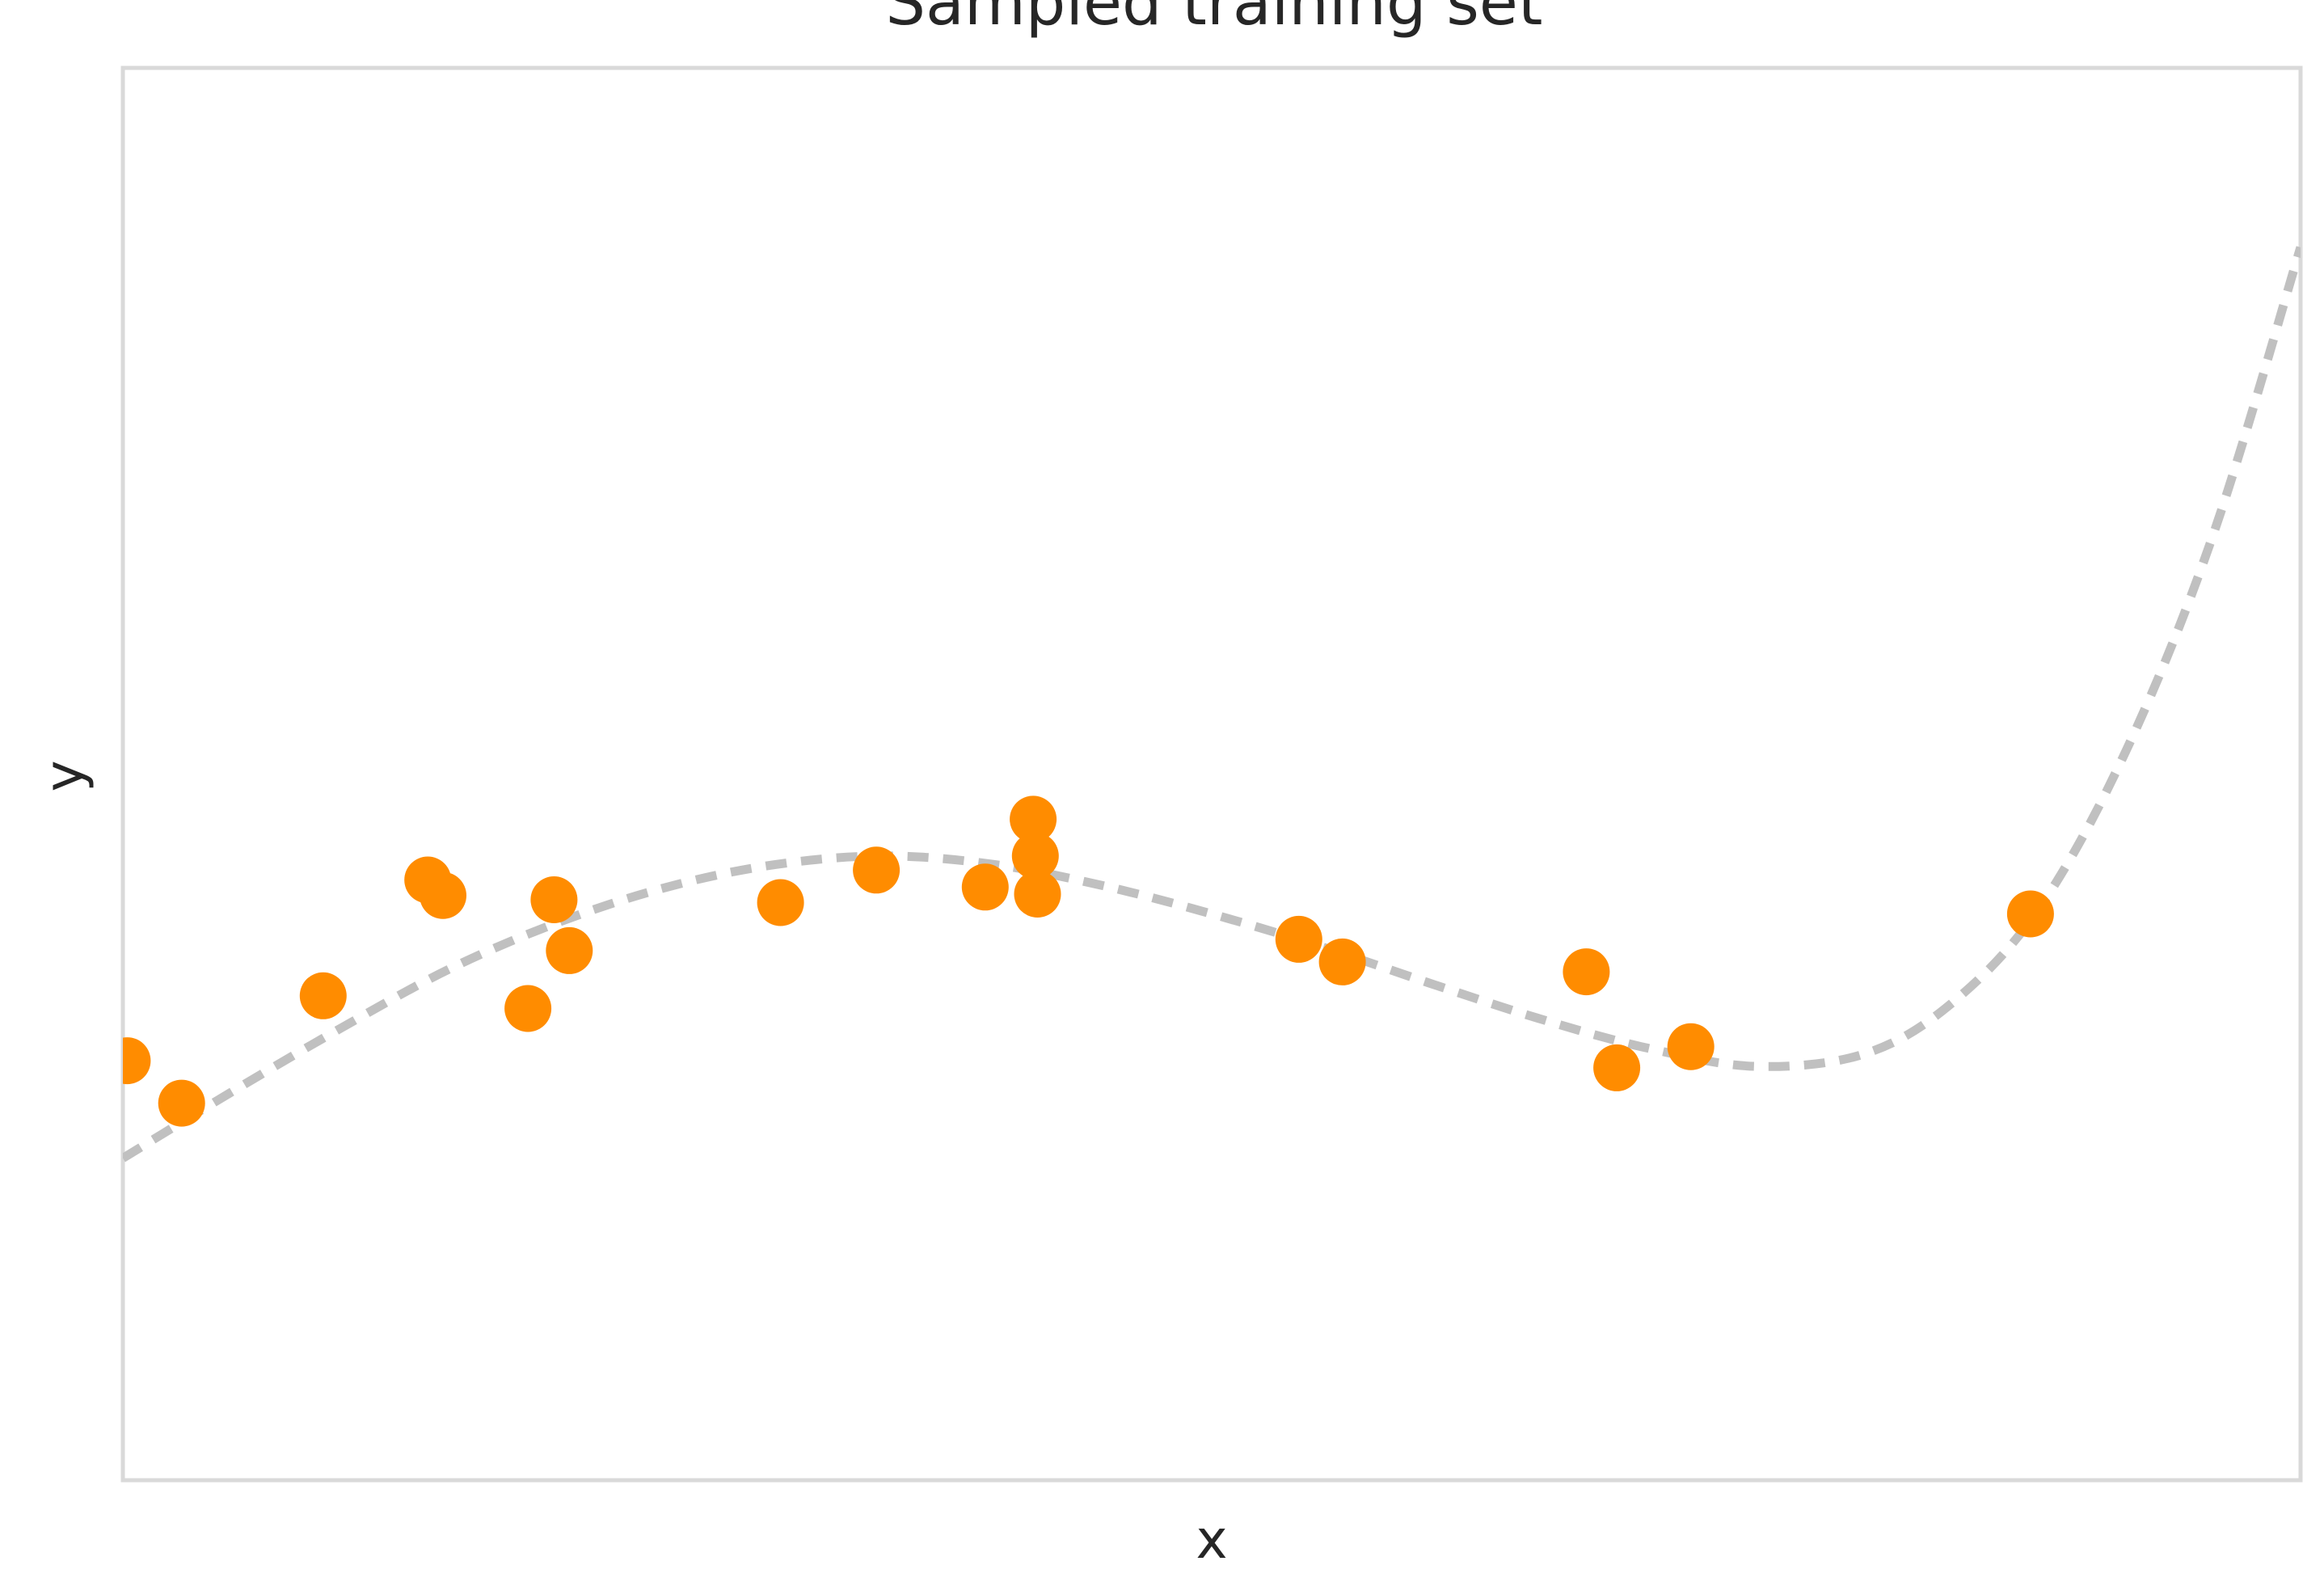  What do you see at coordinates (64, 775) in the screenshot?
I see `y-axis-label: y` at bounding box center [64, 775].